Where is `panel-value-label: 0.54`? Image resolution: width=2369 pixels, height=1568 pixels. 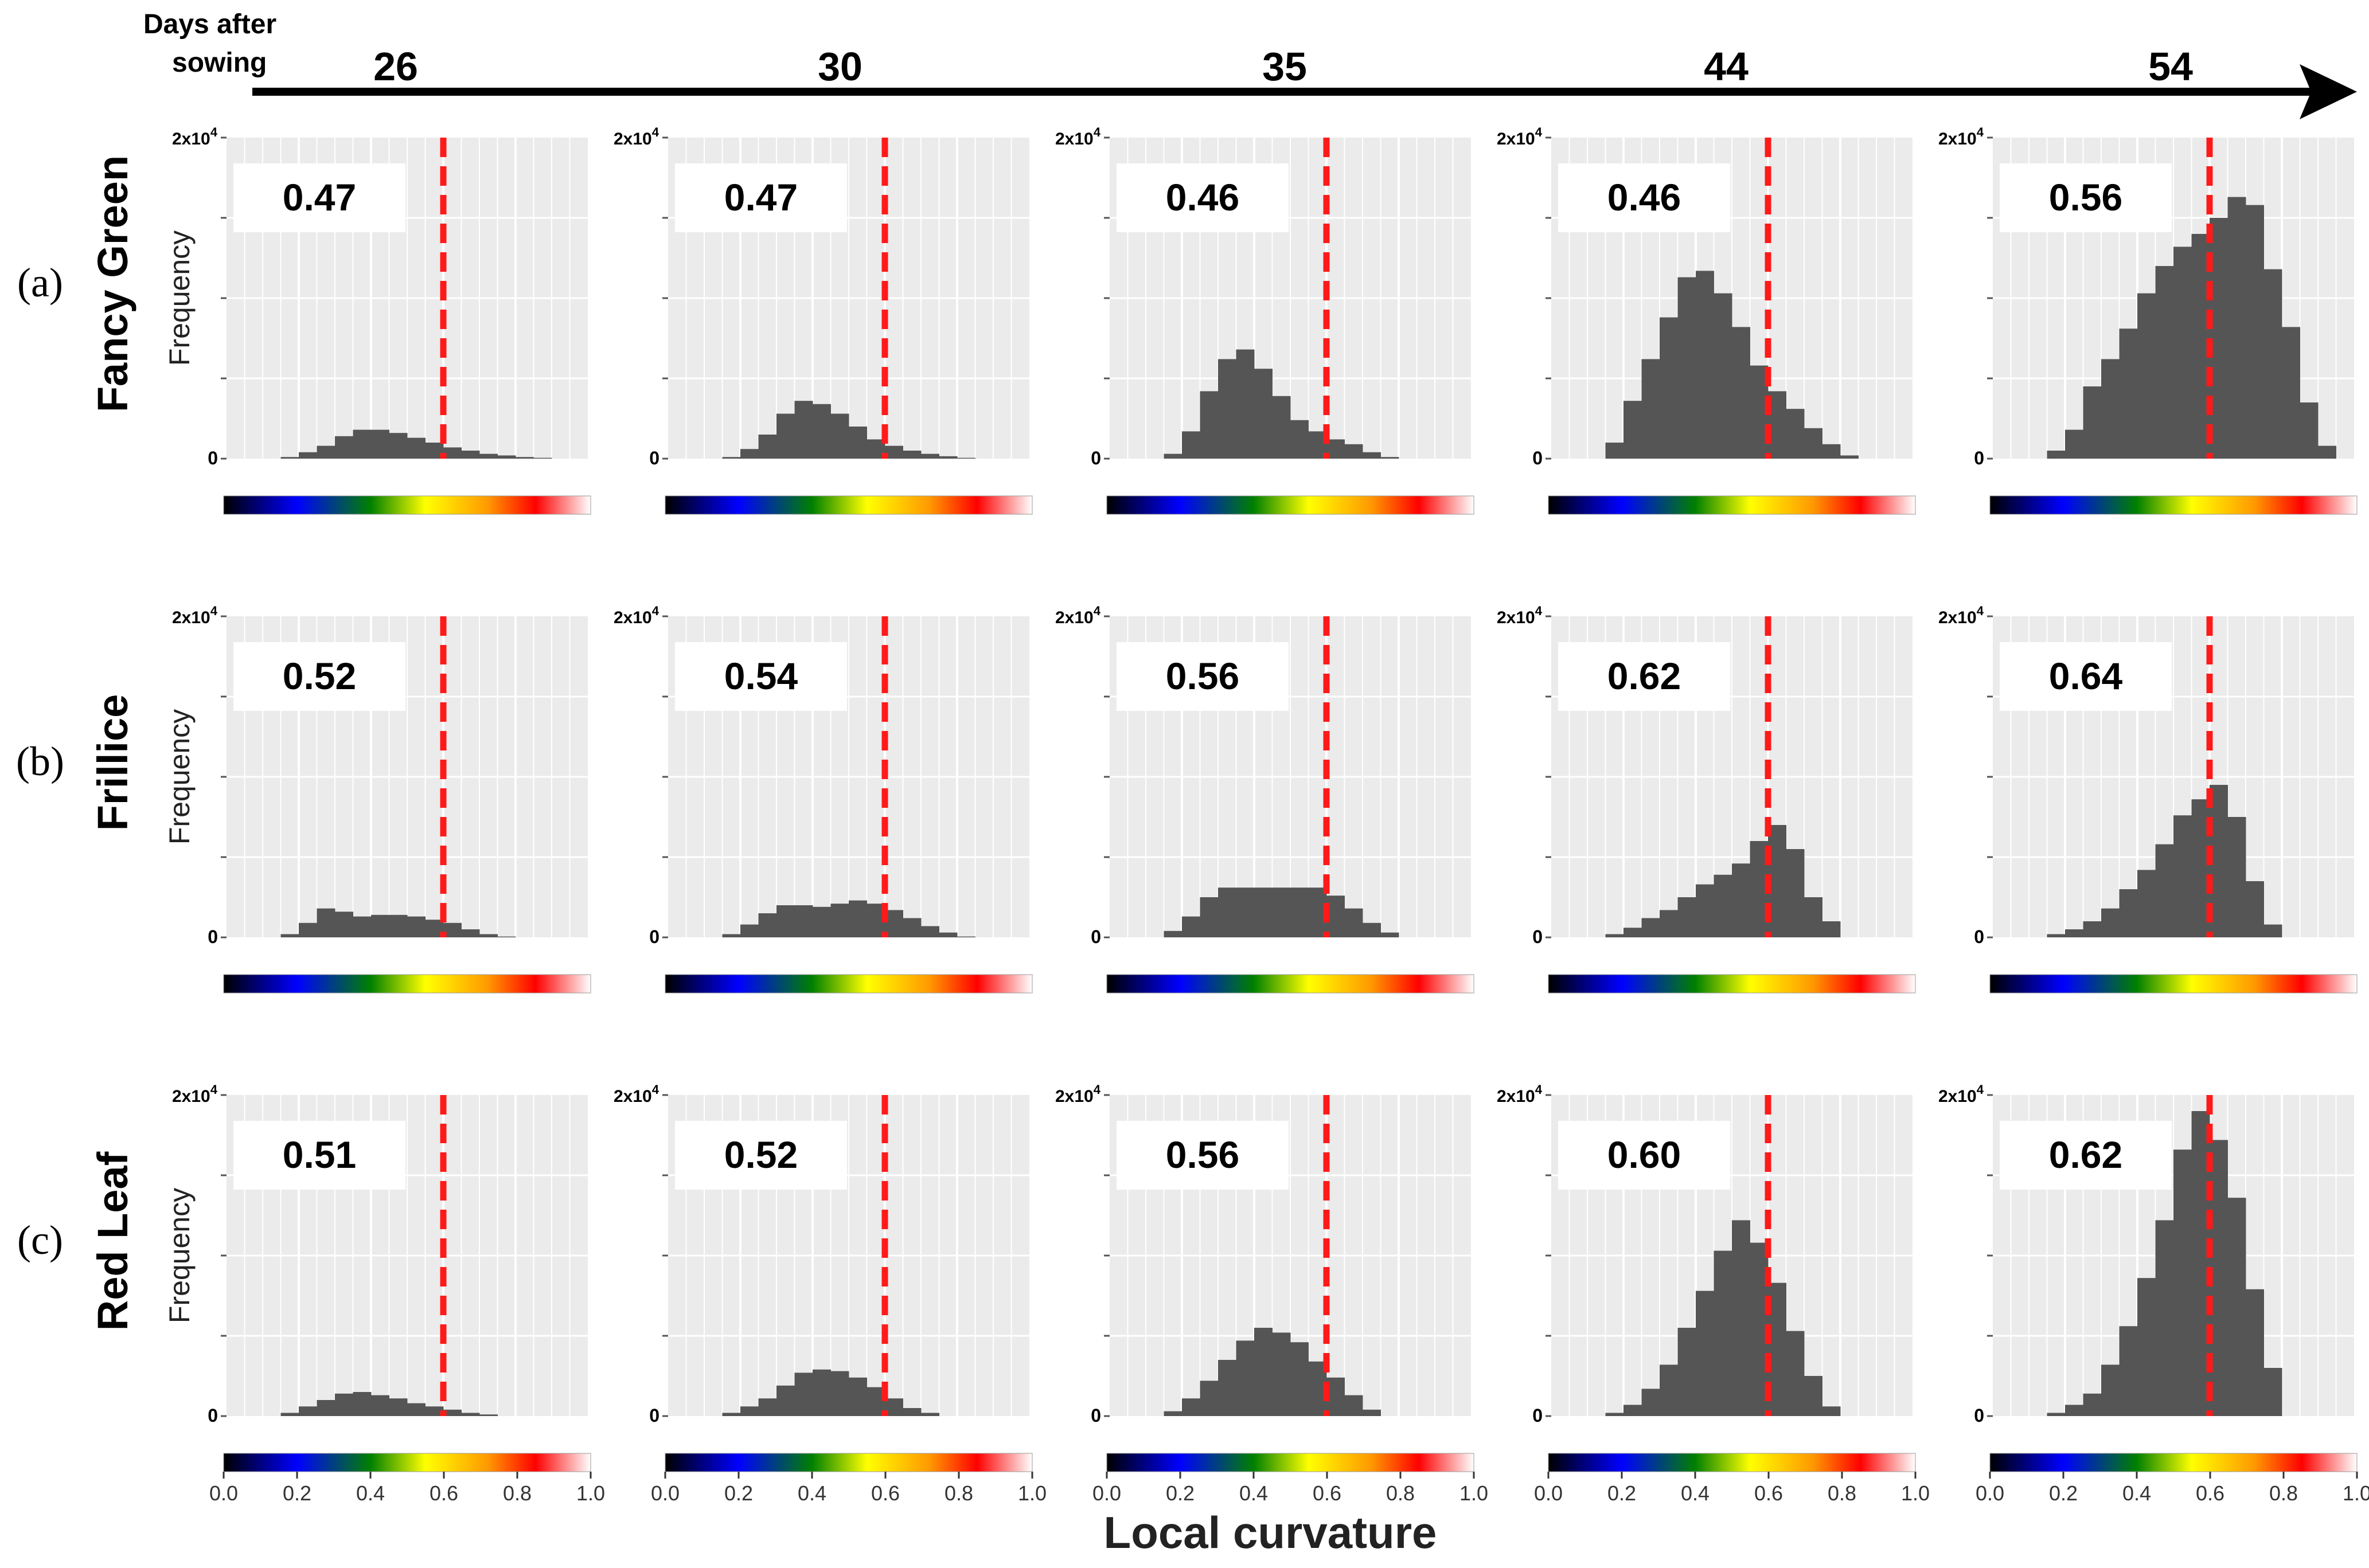
panel-value-label: 0.54 is located at coordinates (761, 676).